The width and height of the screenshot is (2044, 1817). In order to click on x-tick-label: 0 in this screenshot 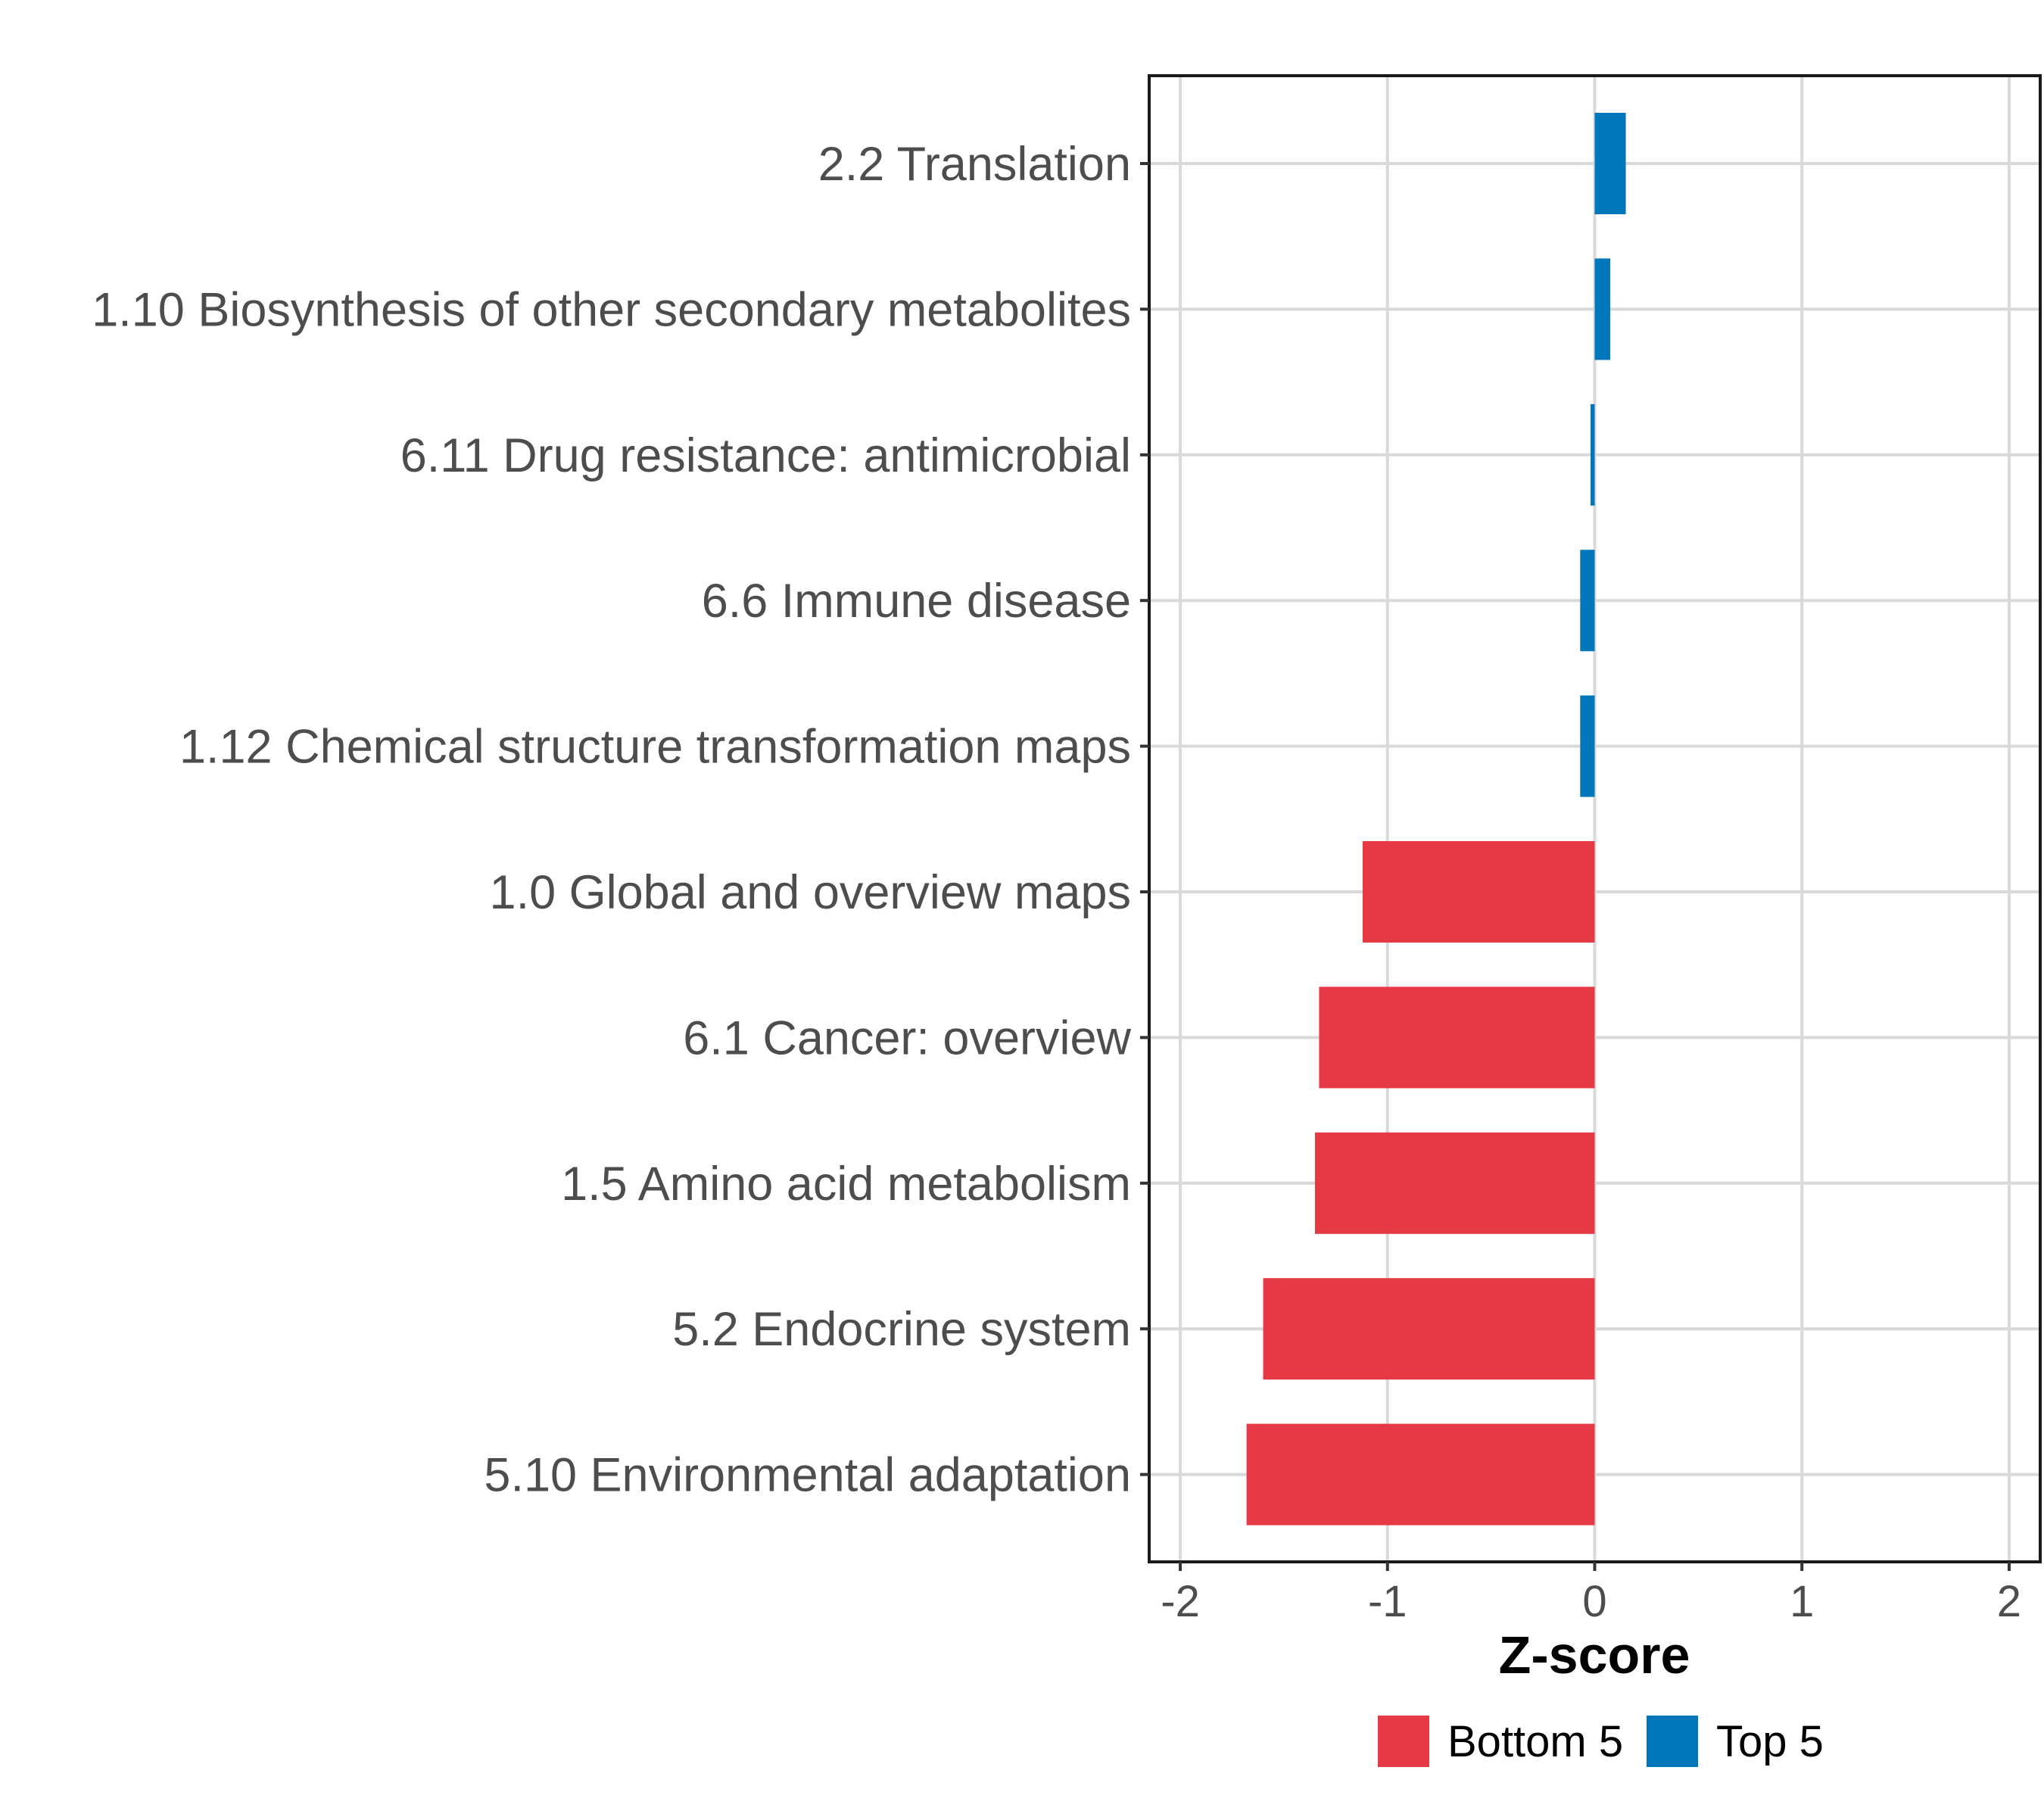, I will do `click(1594, 1601)`.